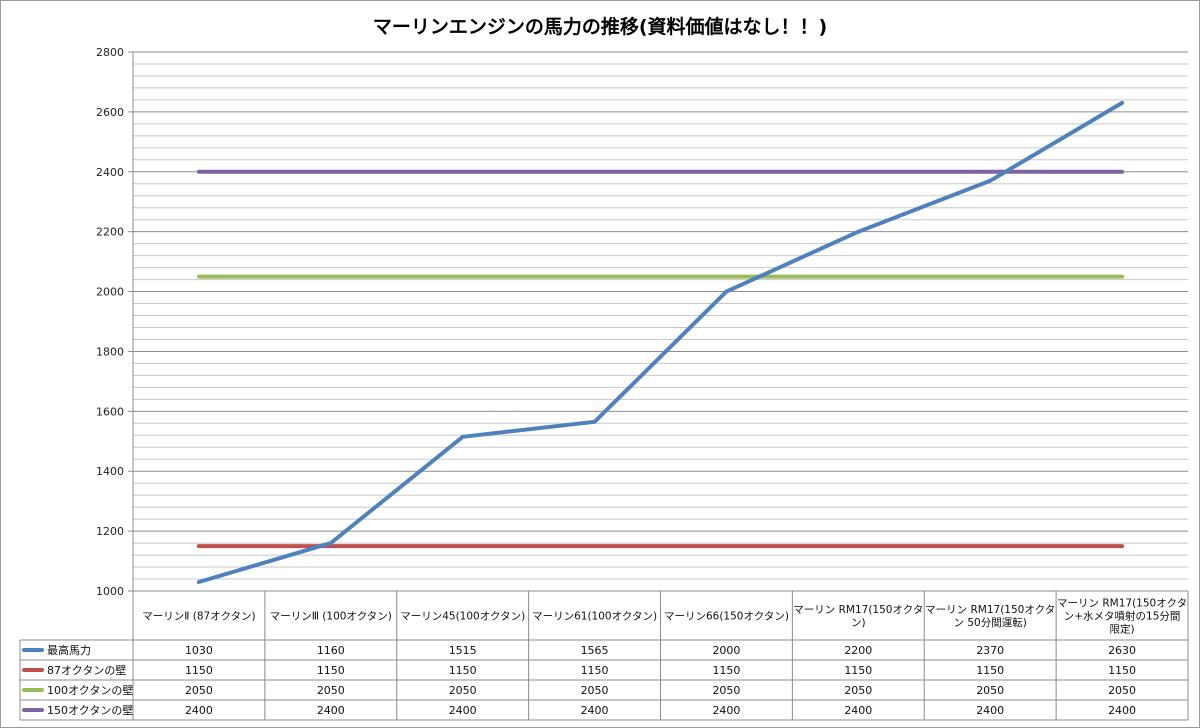 This screenshot has width=1200, height=728. I want to click on category-label: 限定), so click(1122, 629).